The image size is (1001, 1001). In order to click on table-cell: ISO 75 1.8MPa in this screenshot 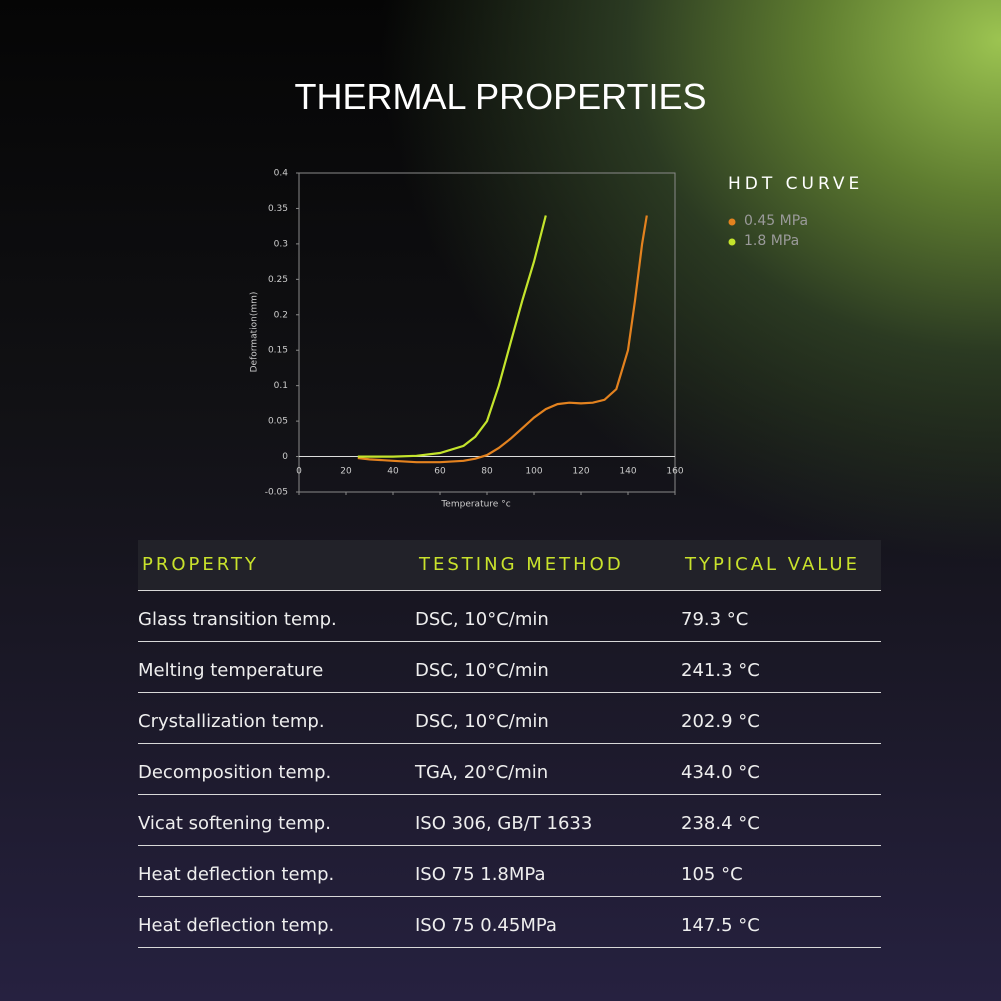, I will do `click(480, 874)`.